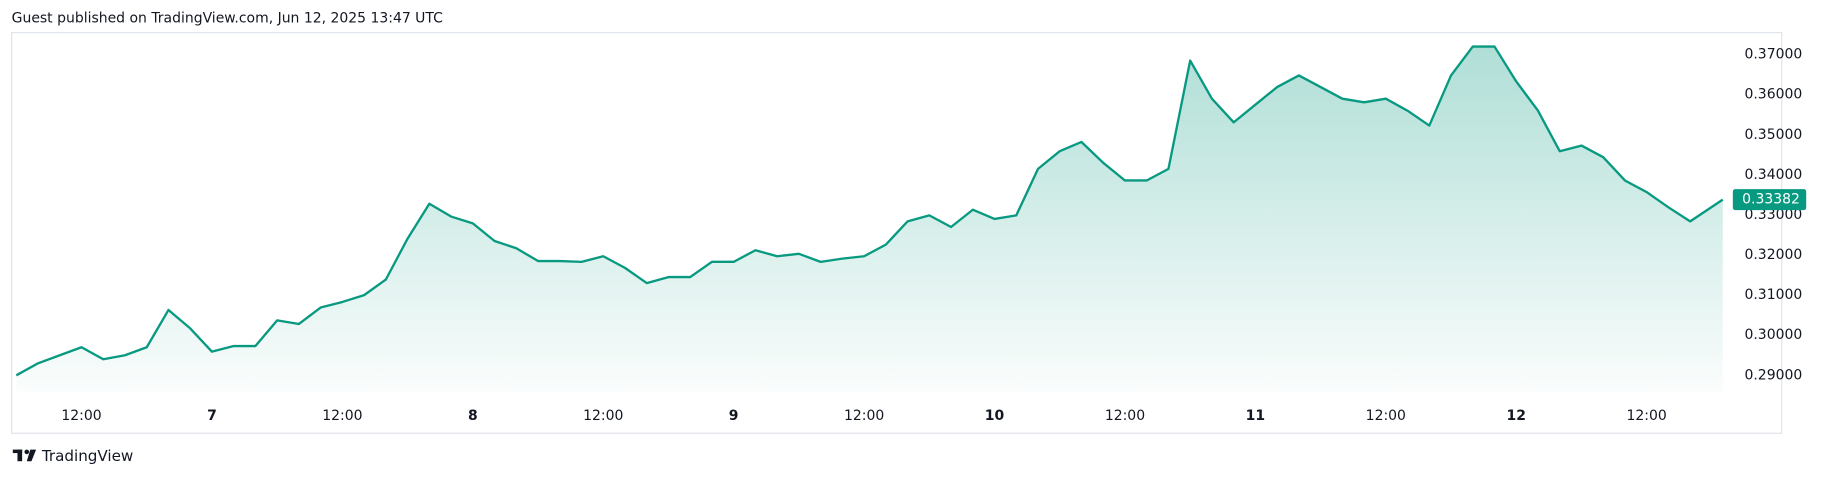 This screenshot has width=1826, height=478. Describe the element at coordinates (1773, 175) in the screenshot. I see `y-tick-label: 0.34000` at that location.